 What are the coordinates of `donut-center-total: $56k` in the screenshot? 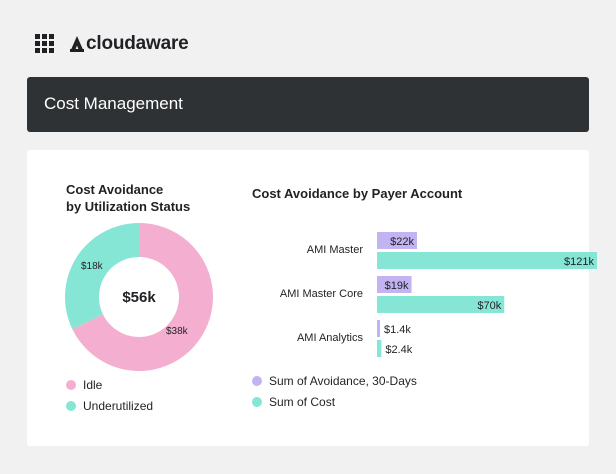 It's located at (139, 297).